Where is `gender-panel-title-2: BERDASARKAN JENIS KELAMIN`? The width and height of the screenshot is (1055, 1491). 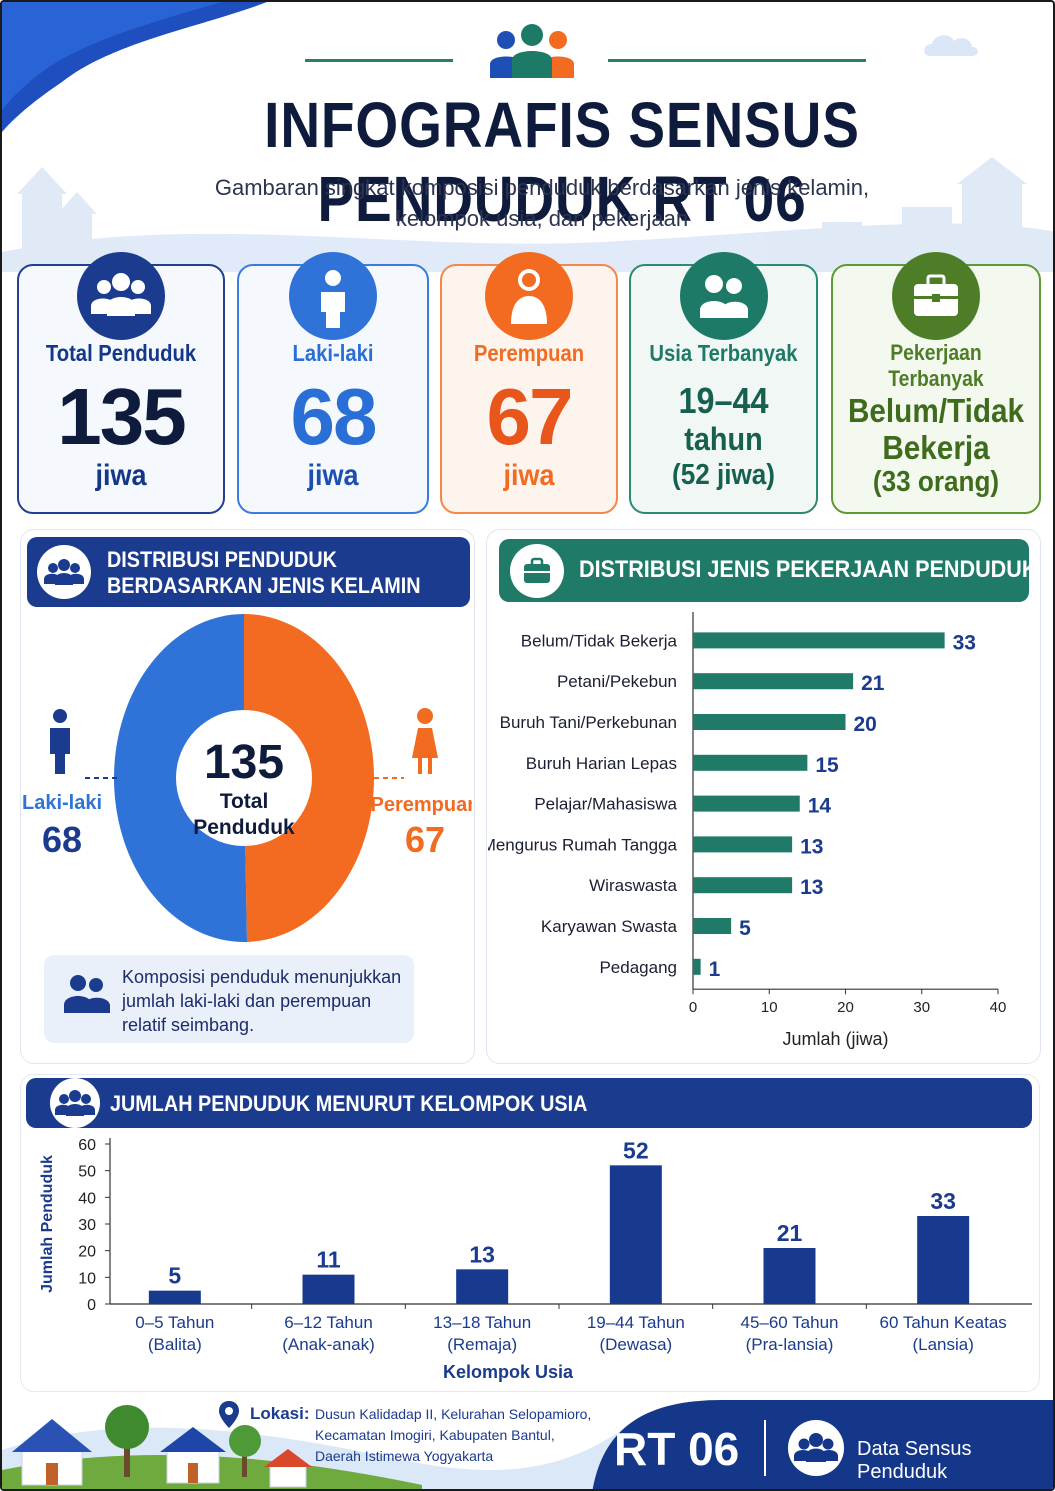
gender-panel-title-2: BERDASARKAN JENIS KELAMIN is located at coordinates (264, 585).